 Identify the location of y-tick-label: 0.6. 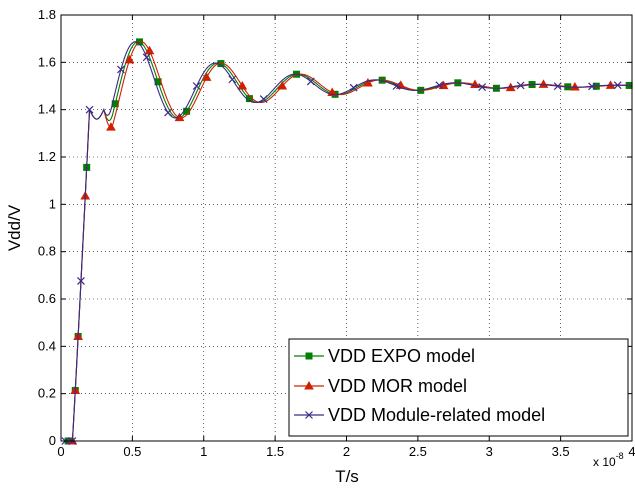
(47, 298).